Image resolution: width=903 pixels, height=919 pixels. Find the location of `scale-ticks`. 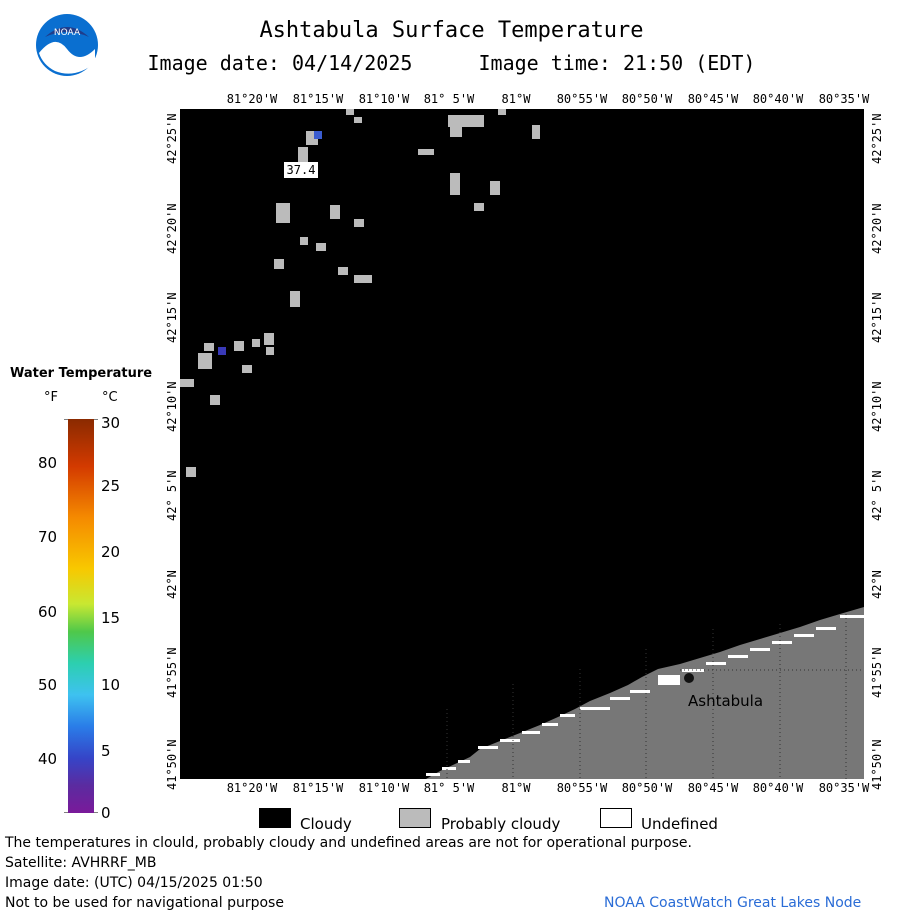

scale-ticks is located at coordinates (81, 616).